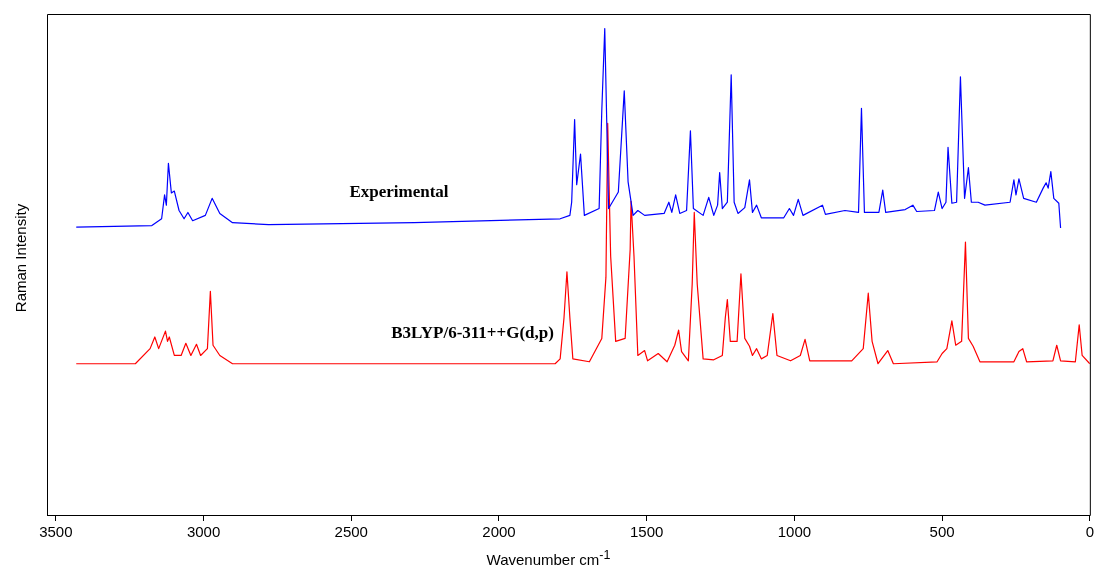 This screenshot has height=573, width=1097. I want to click on x-axis-title: Wavenumber cm$^{-1}$, so click(548, 558).